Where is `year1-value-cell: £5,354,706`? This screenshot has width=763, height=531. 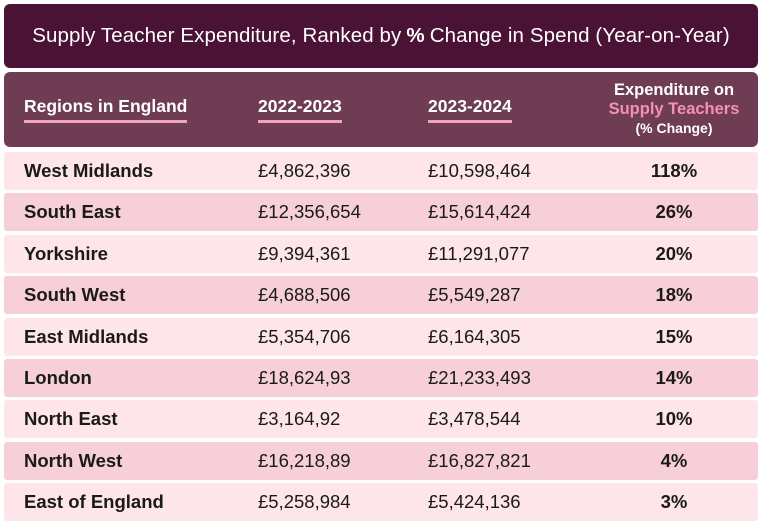 year1-value-cell: £5,354,706 is located at coordinates (304, 336).